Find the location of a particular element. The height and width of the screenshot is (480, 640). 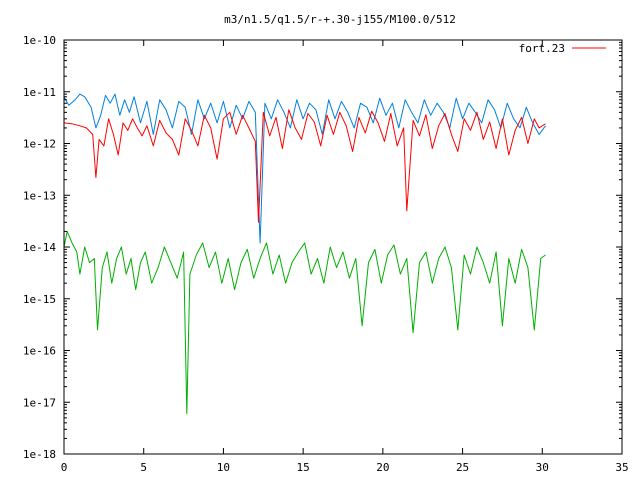

y-tick-label: 1e-16 is located at coordinates (39, 351).